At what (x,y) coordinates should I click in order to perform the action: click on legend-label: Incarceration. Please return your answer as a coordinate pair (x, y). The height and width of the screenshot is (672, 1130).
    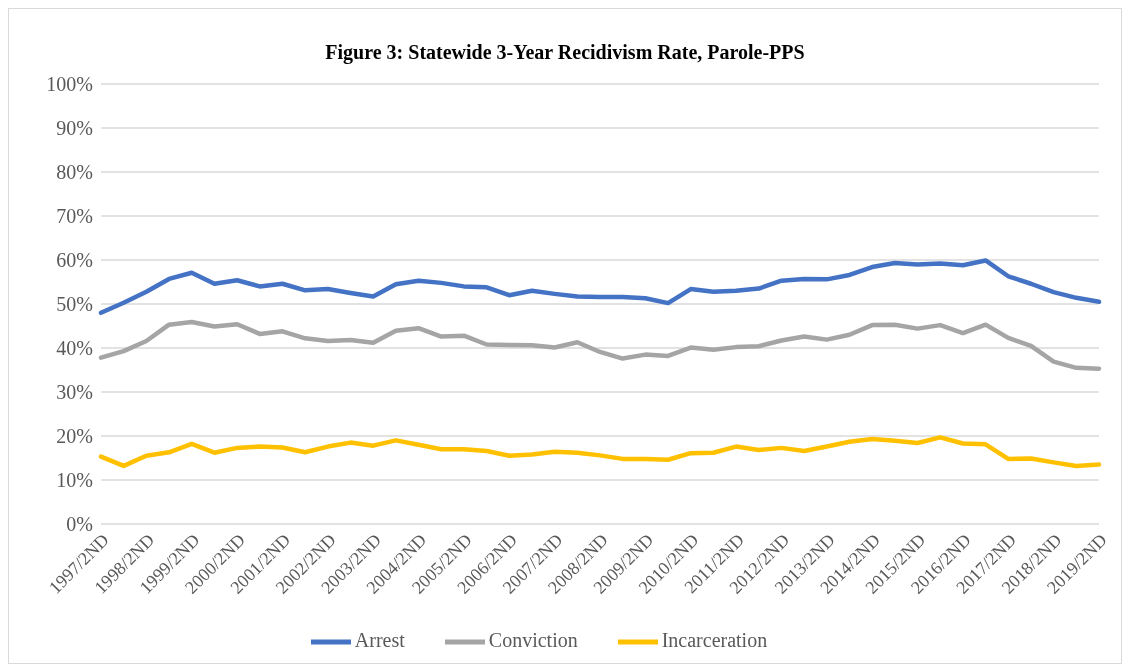
    Looking at the image, I should click on (714, 639).